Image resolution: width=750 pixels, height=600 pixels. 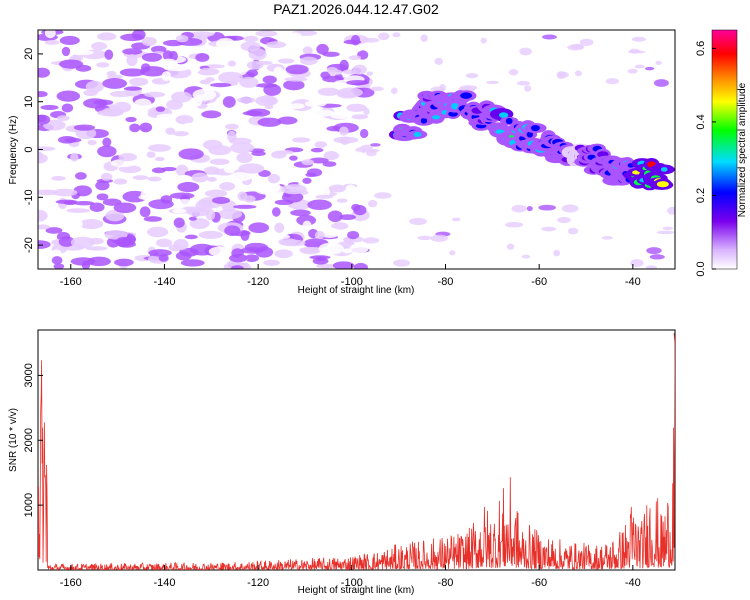 What do you see at coordinates (29, 197) in the screenshot?
I see `spectrogram-y-tick-label: -10` at bounding box center [29, 197].